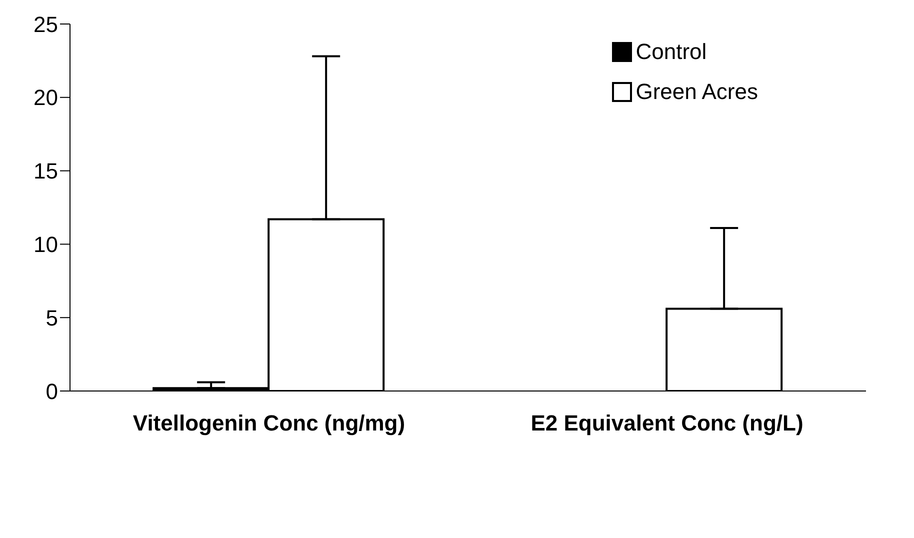 Image resolution: width=914 pixels, height=538 pixels. Describe the element at coordinates (46, 97) in the screenshot. I see `y-tick-label: 20` at that location.